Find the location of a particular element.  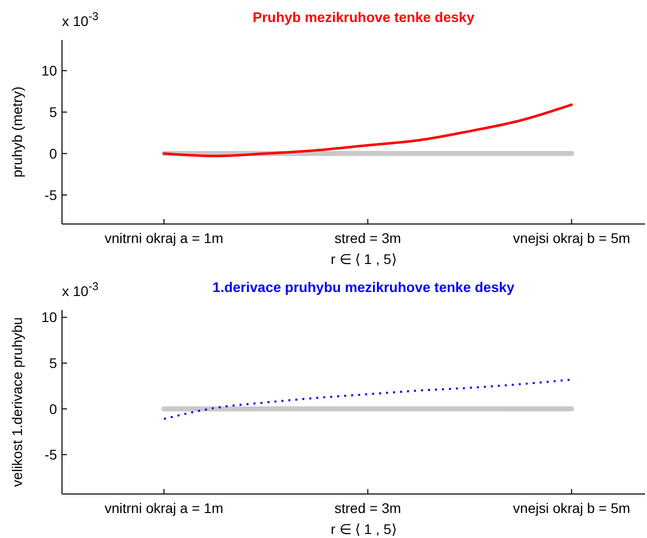

y-axis-title: velikost 1.derivace pruhybu is located at coordinates (17, 402).